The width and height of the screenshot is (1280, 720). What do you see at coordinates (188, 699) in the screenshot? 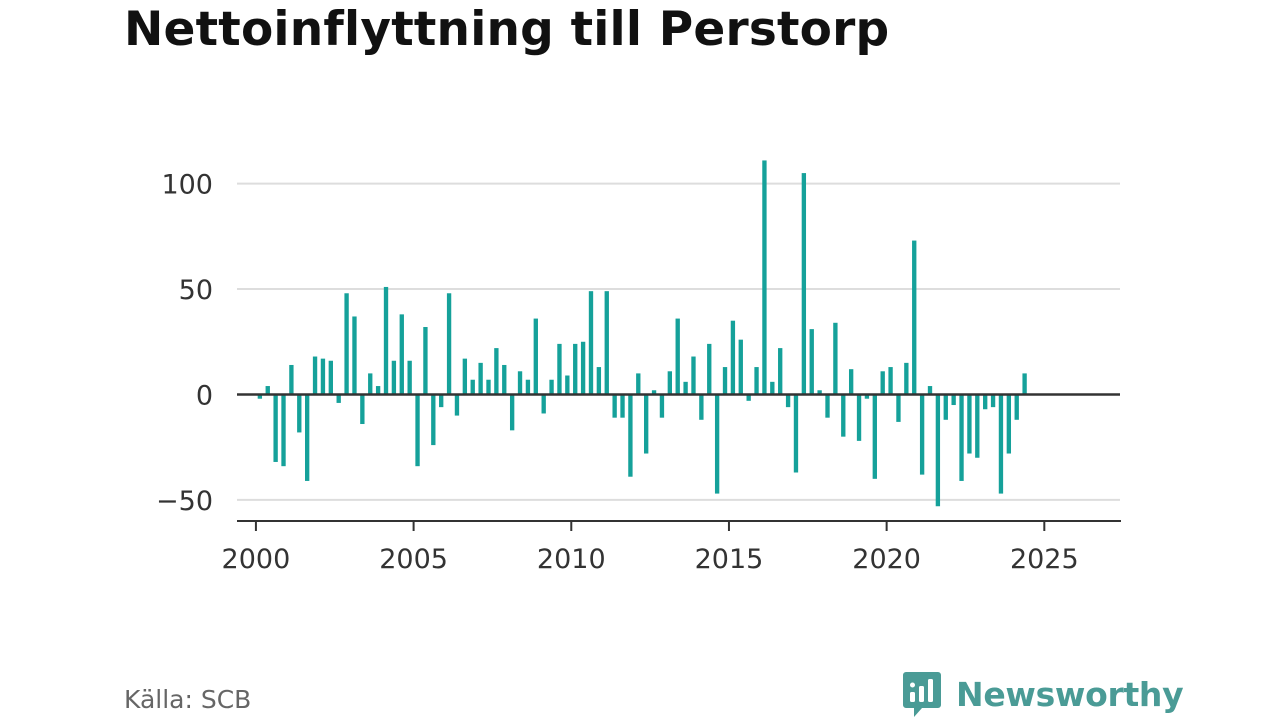
I see `source-note: Källa: SCB` at bounding box center [188, 699].